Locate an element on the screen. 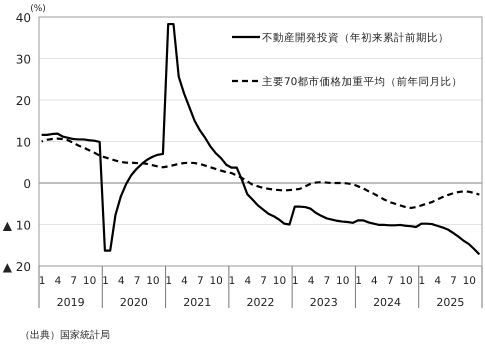 The image size is (485, 349). y-tick-label: ▲ 20 is located at coordinates (16, 267).